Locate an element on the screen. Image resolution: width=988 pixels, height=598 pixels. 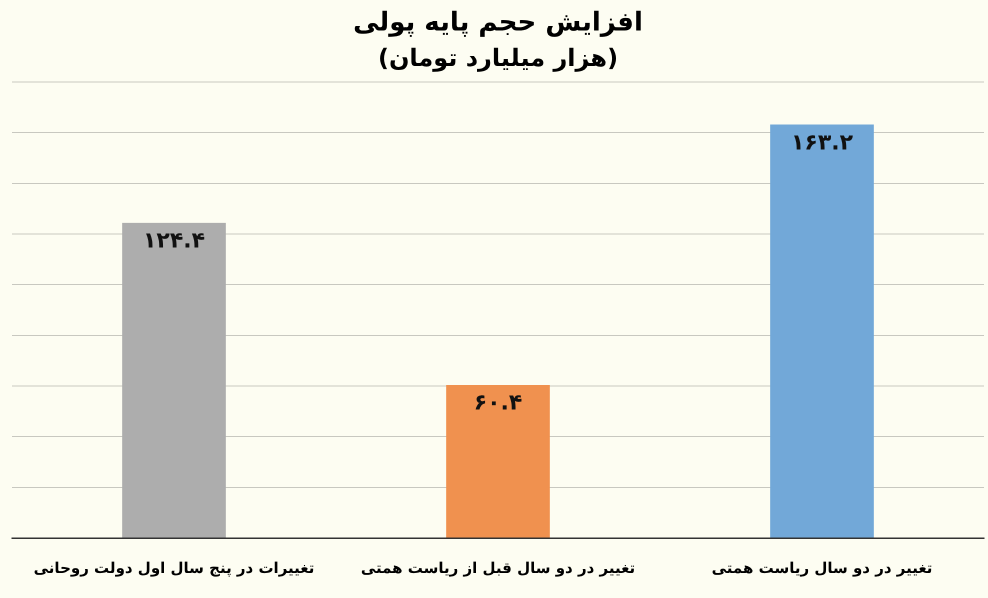
chart-title: افزایش حجم پایه پولی is located at coordinates (498, 22).